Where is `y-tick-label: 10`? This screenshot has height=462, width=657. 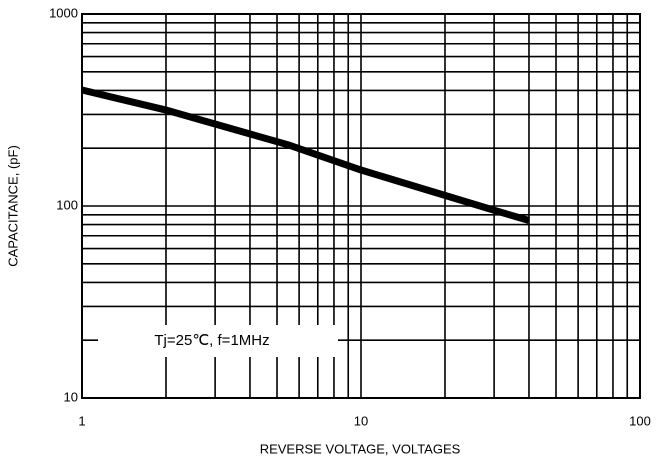
y-tick-label: 10 is located at coordinates (71, 396).